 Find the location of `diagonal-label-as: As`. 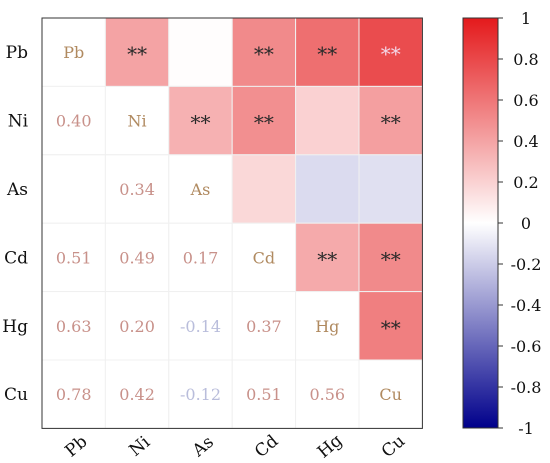

diagonal-label-as: As is located at coordinates (200, 189).